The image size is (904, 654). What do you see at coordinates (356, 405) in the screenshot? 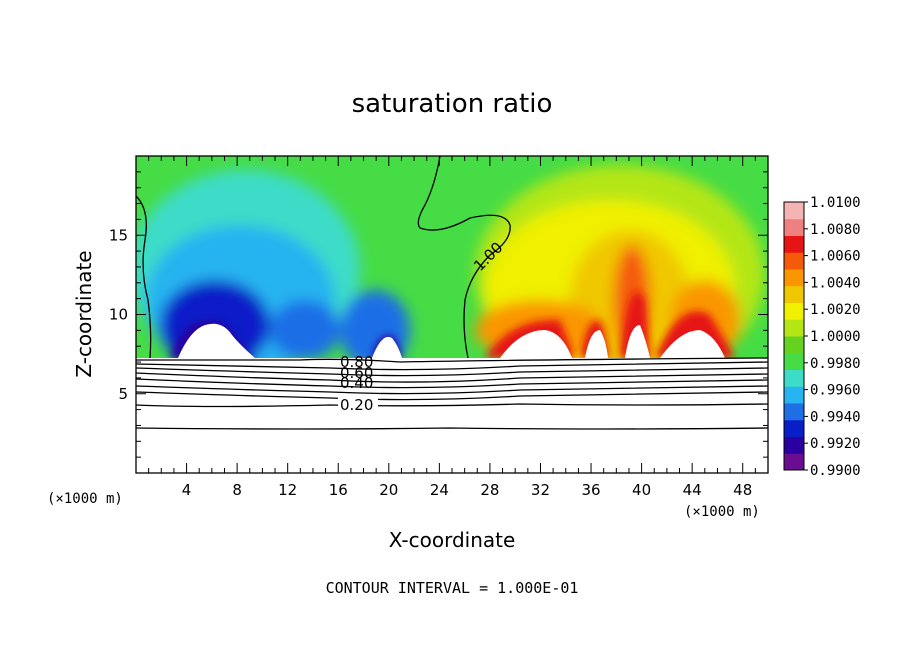
I see `contour-label-0.20: 0.20` at bounding box center [356, 405].